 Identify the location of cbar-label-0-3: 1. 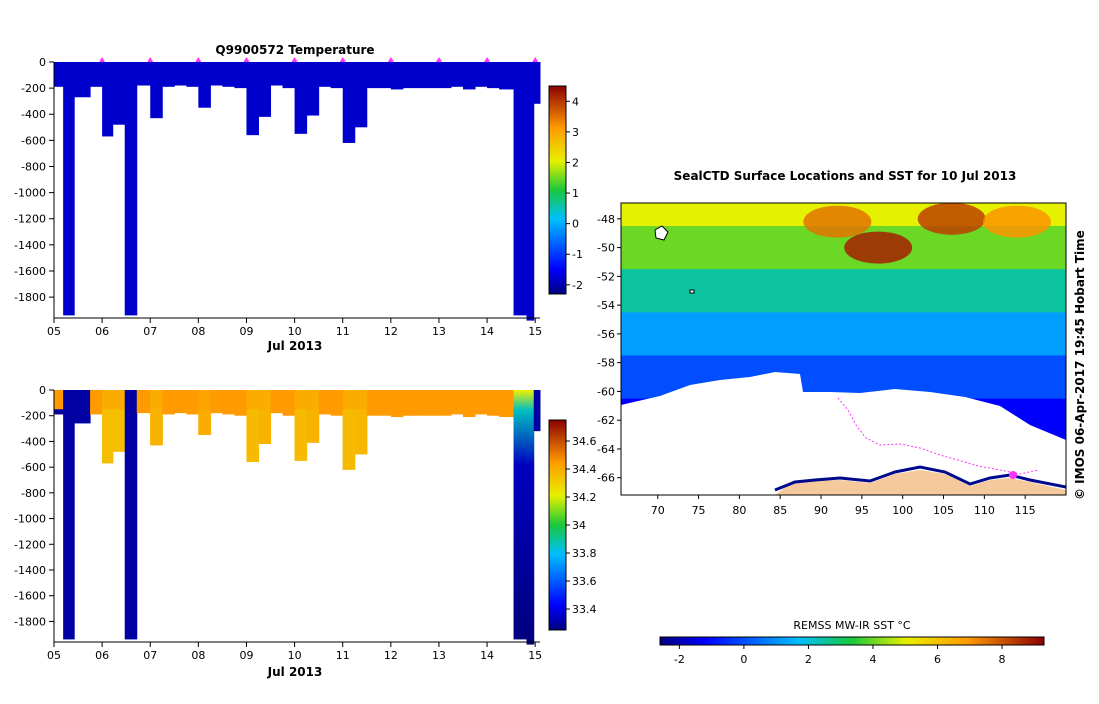
(575, 193).